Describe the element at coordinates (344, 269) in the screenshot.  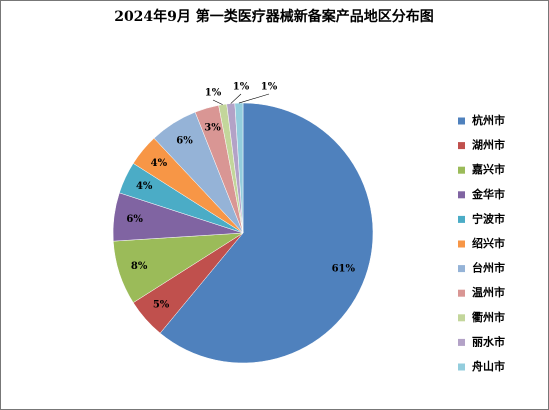
I see `data-label: 61%` at that location.